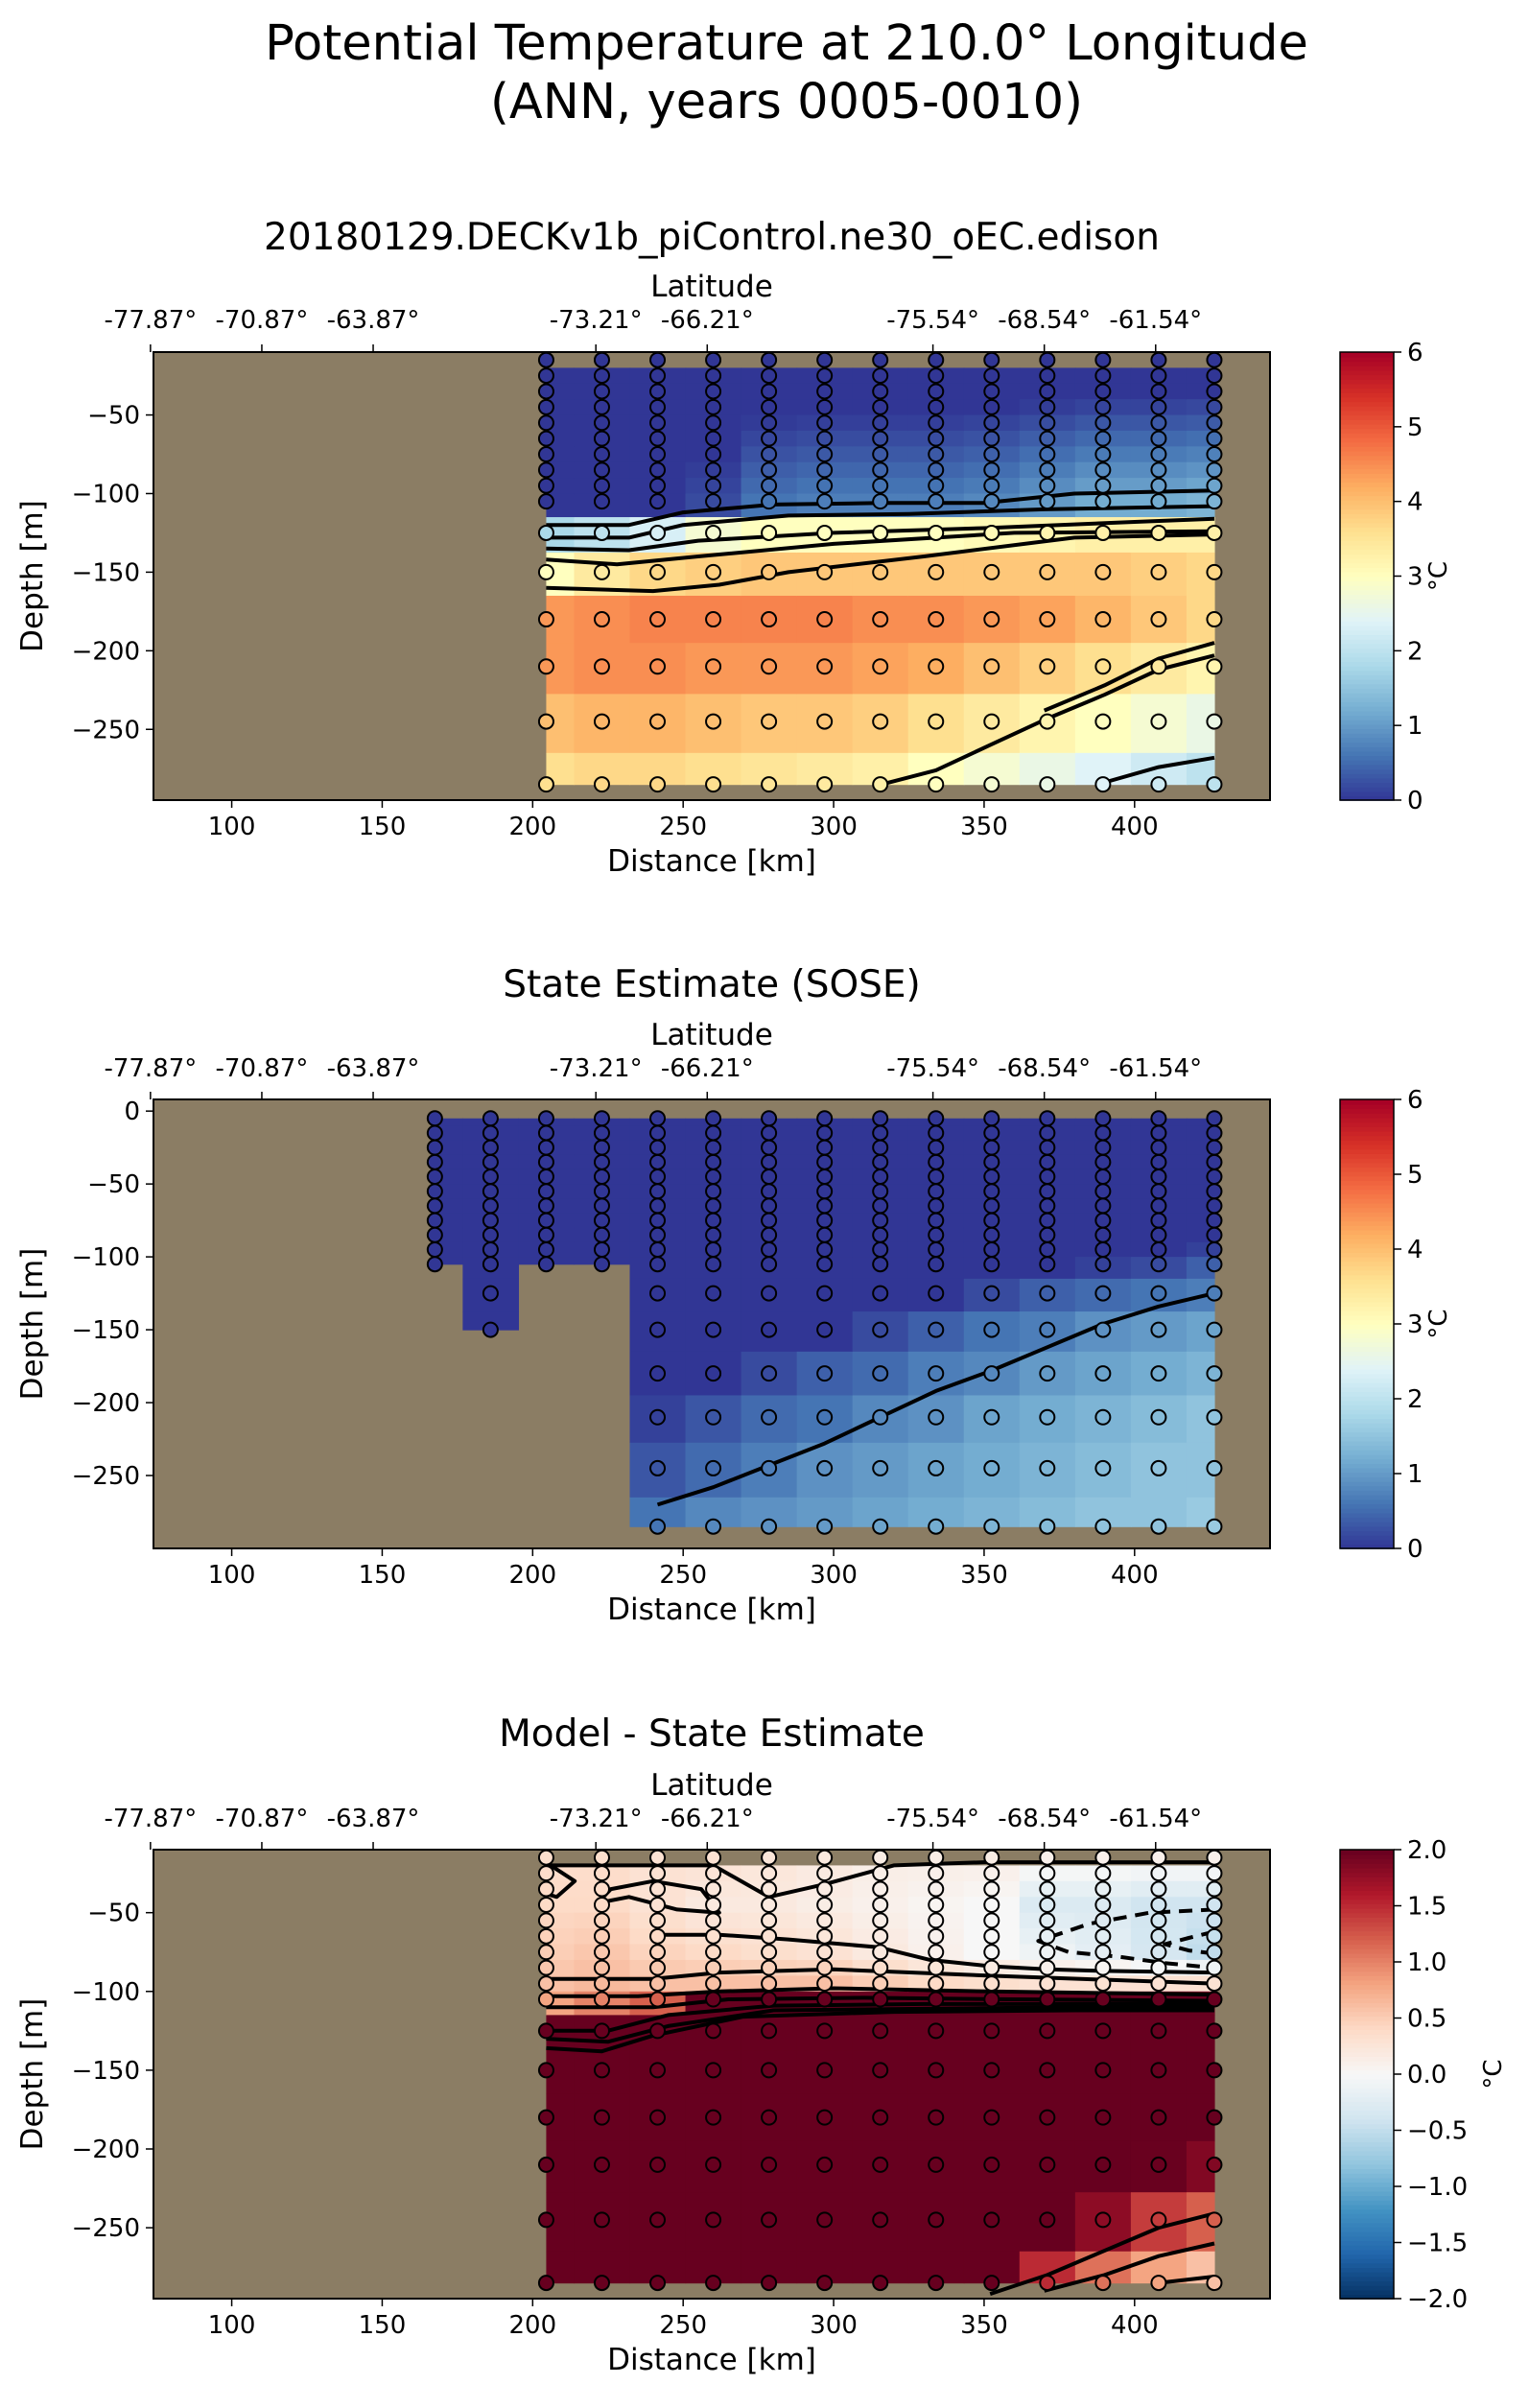 This screenshot has width=1529, height=2408. What do you see at coordinates (1415, 577) in the screenshot?
I see `colorbar-tick-label: 3` at bounding box center [1415, 577].